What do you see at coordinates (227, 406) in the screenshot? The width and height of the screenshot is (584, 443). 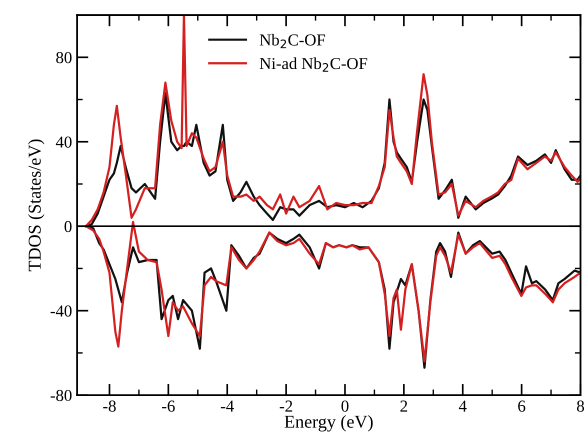 I see `x-tick-label: -4` at bounding box center [227, 406].